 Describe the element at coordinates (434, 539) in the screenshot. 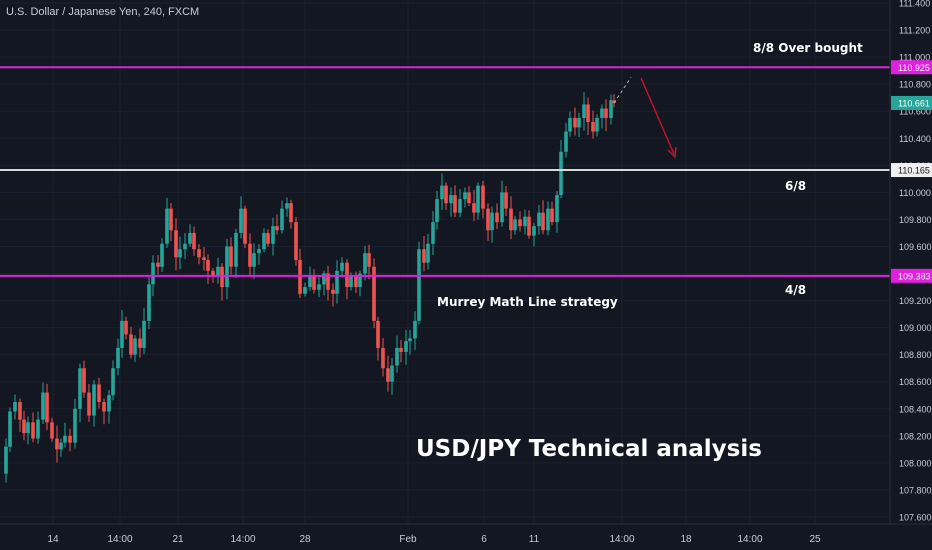

I see `time-axis: 14 14:00 21 14:00 28 Feb 6 11 14:00 18 14:00 25` at that location.